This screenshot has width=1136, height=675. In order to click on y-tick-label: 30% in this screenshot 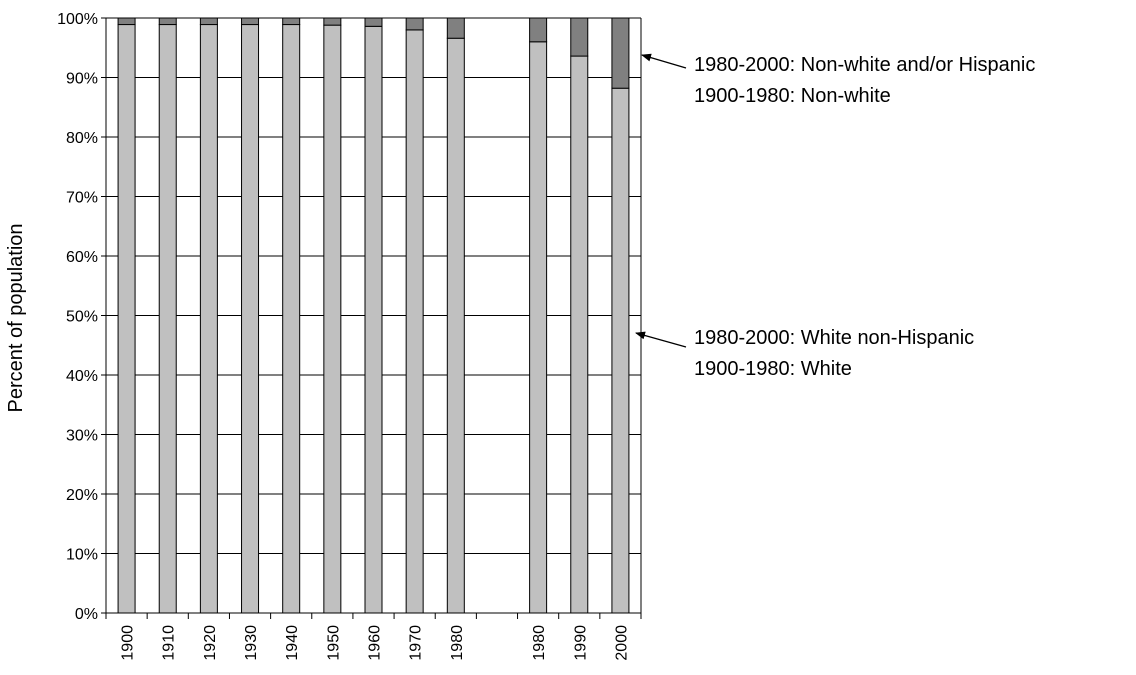, I will do `click(82, 436)`.